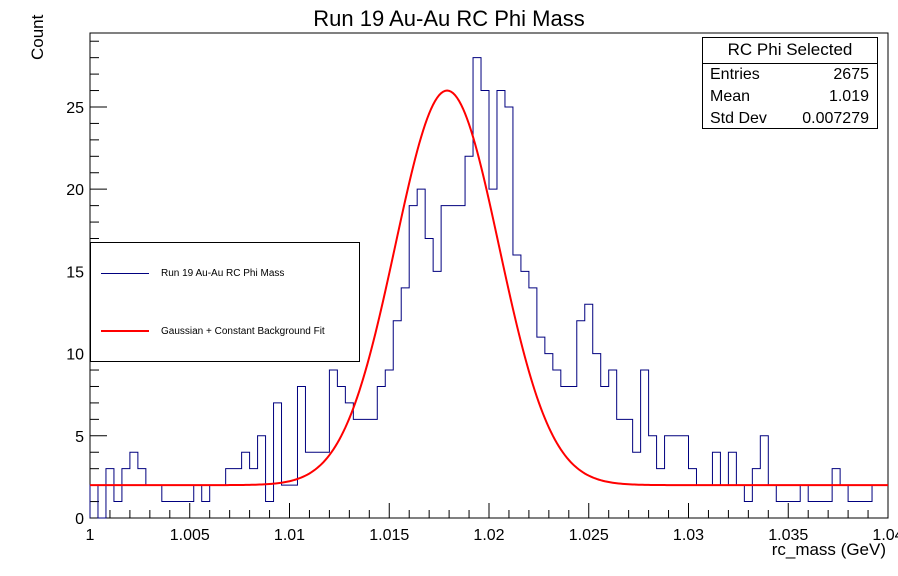  I want to click on x-axis: 1 1.005 1.01 1.015 1.02 1.025 1.03 1.035 1.04, so click(492, 523).